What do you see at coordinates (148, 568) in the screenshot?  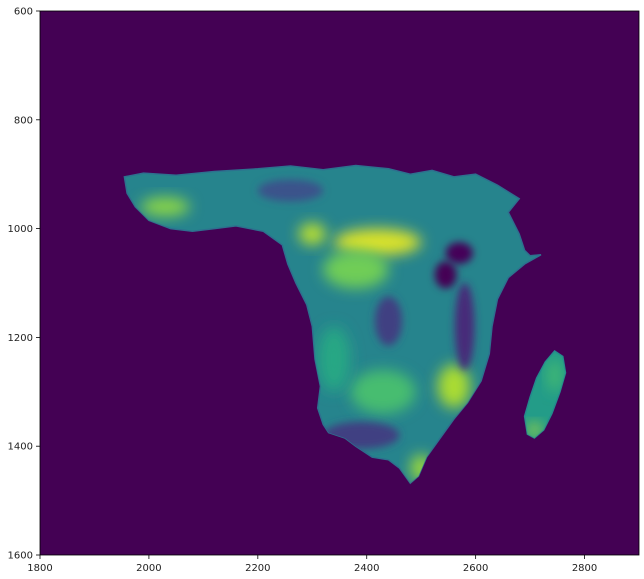 I see `x-tick-label: 2000` at bounding box center [148, 568].